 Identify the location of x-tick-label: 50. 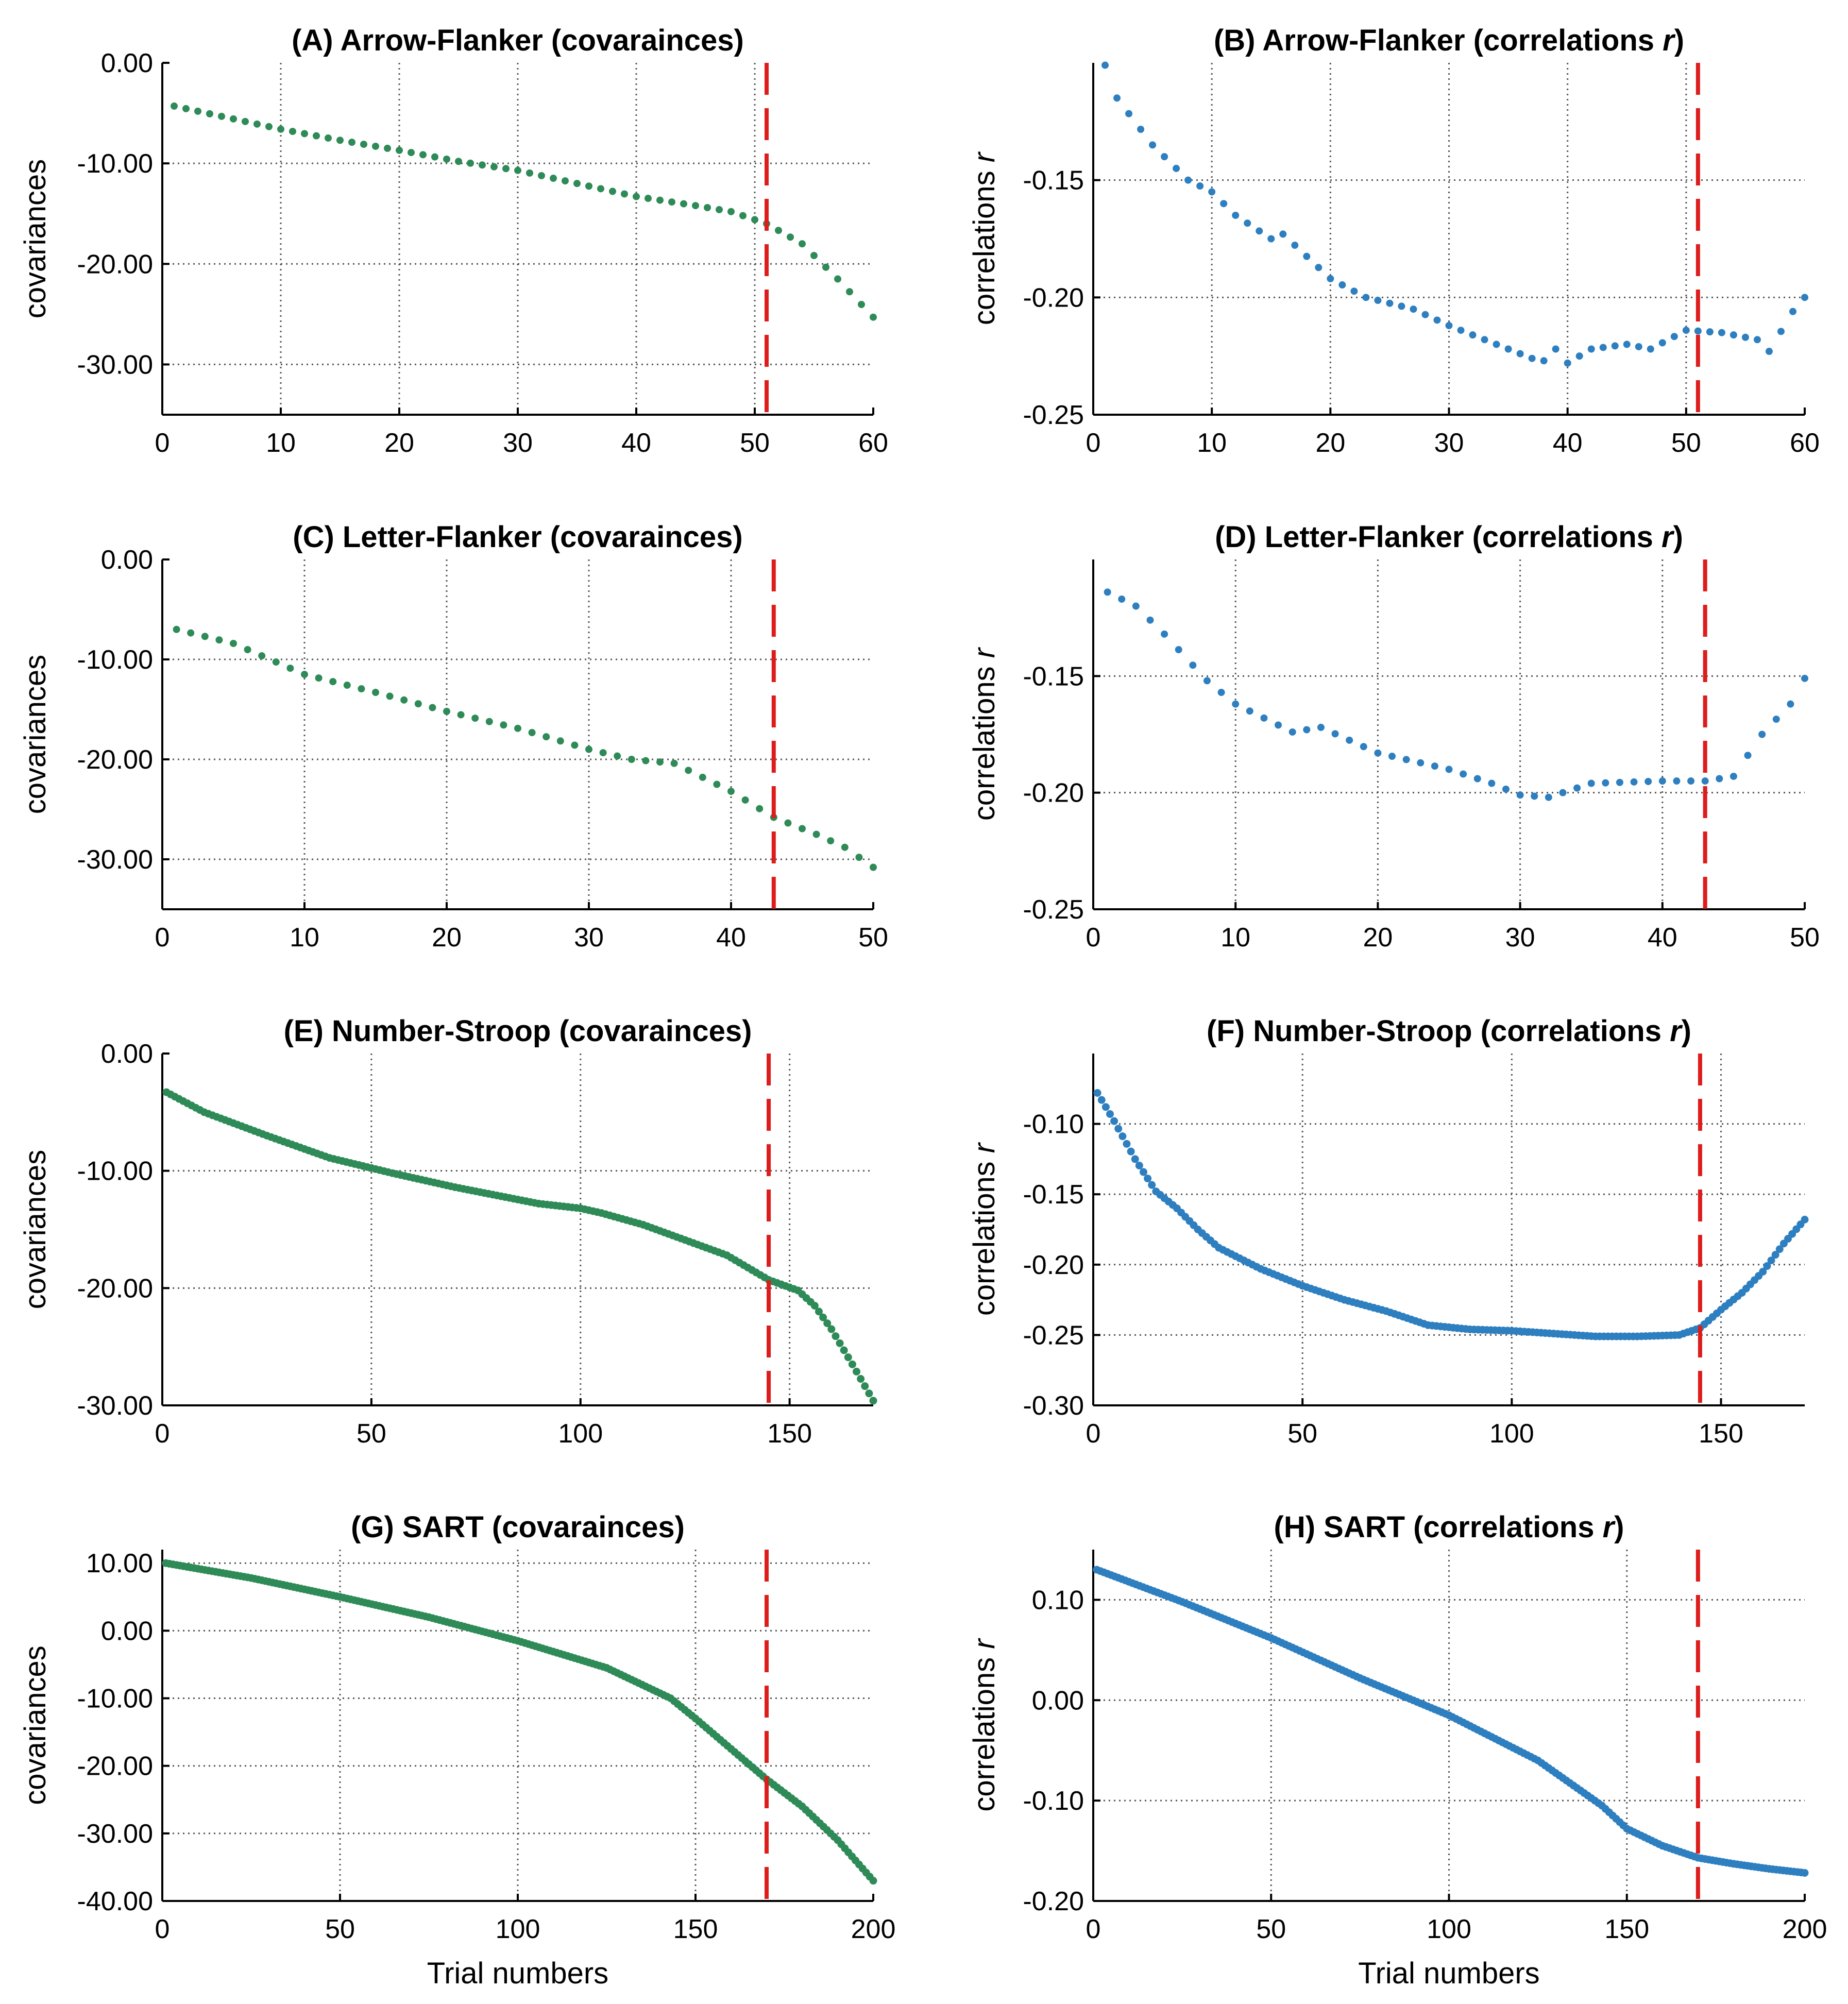
(371, 1434).